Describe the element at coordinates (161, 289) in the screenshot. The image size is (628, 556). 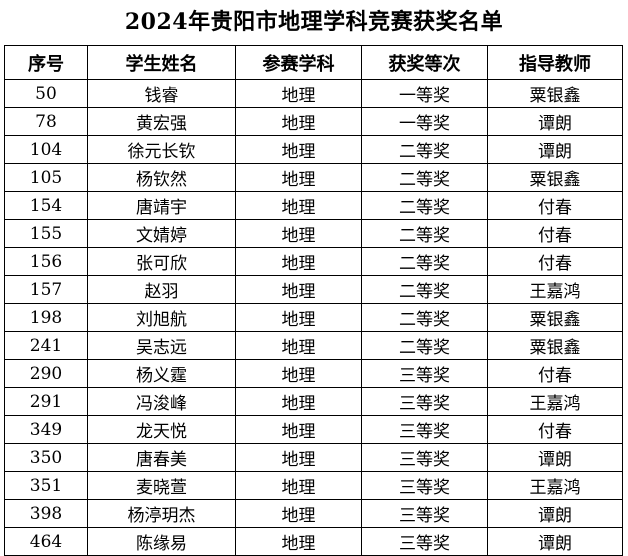
I see `cell-student-name: 赵羽` at that location.